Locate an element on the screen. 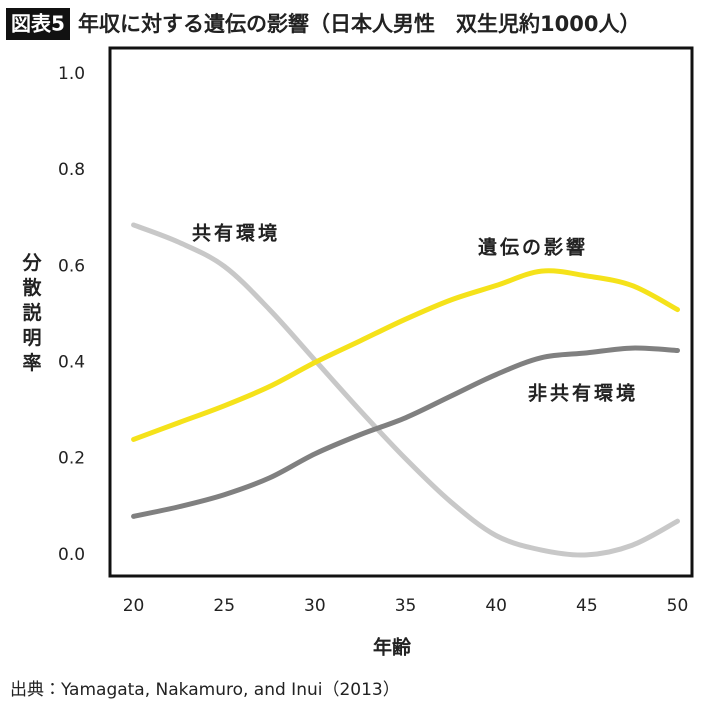 Image resolution: width=720 pixels, height=708 pixels. x-axis-label: 年齢 is located at coordinates (392, 647).